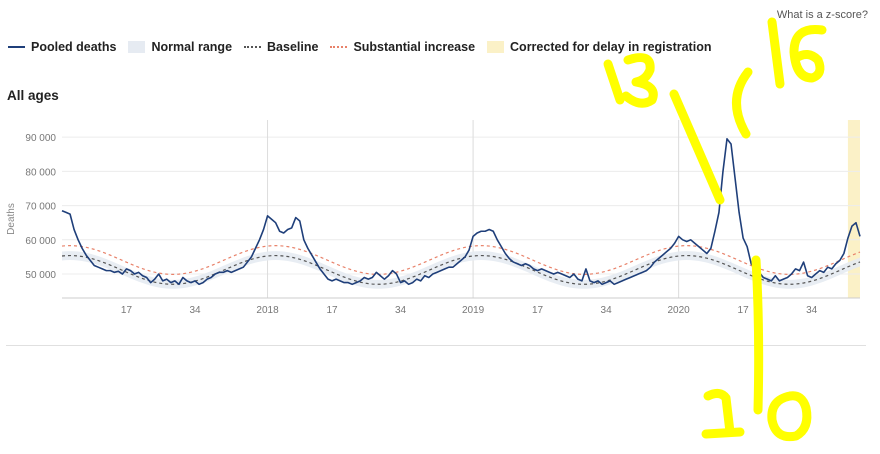 Image resolution: width=880 pixels, height=454 pixels. What do you see at coordinates (853, 209) in the screenshot?
I see `corrected-delay-region` at bounding box center [853, 209].